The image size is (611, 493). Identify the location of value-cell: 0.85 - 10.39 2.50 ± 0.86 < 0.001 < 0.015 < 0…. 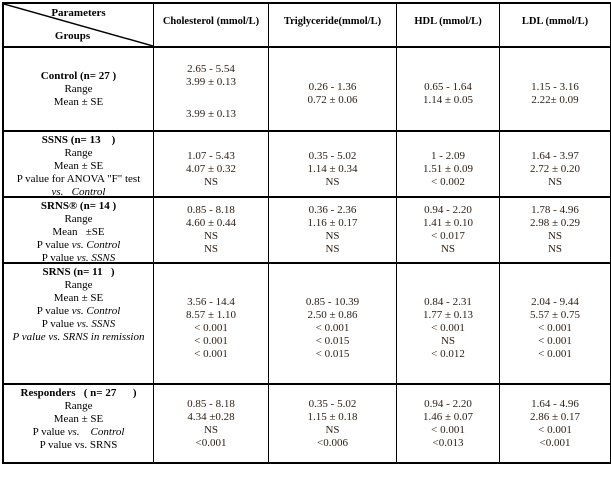
(332, 322).